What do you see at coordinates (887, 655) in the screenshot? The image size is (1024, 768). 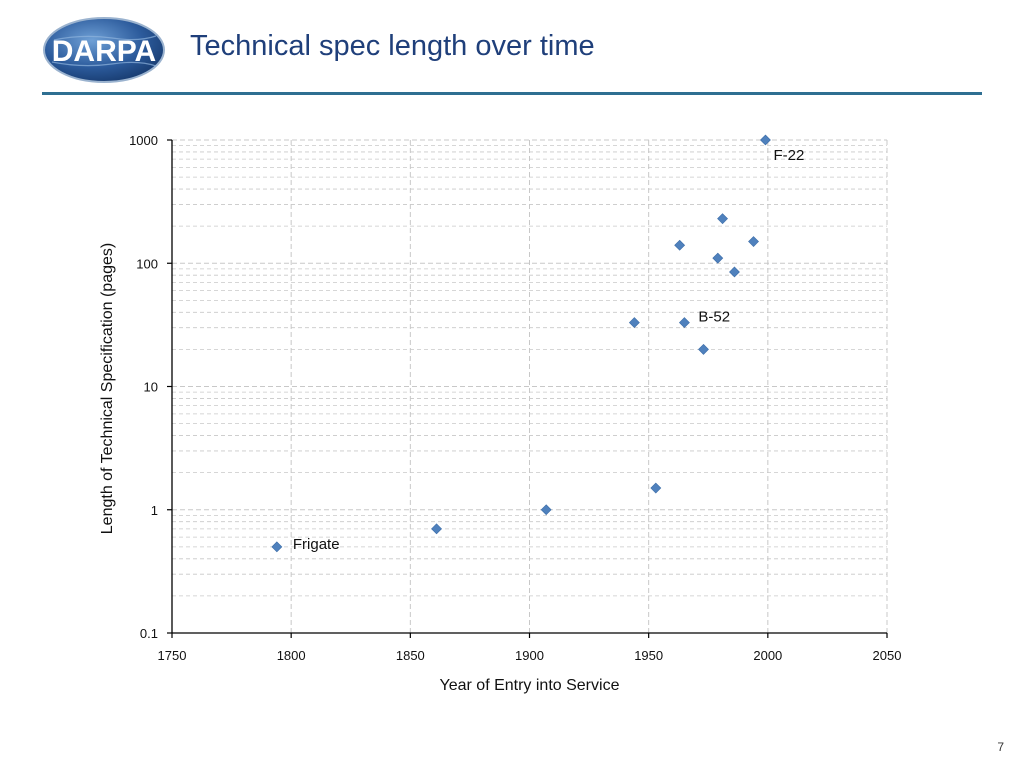 I see `x-tick-label: 2050` at bounding box center [887, 655].